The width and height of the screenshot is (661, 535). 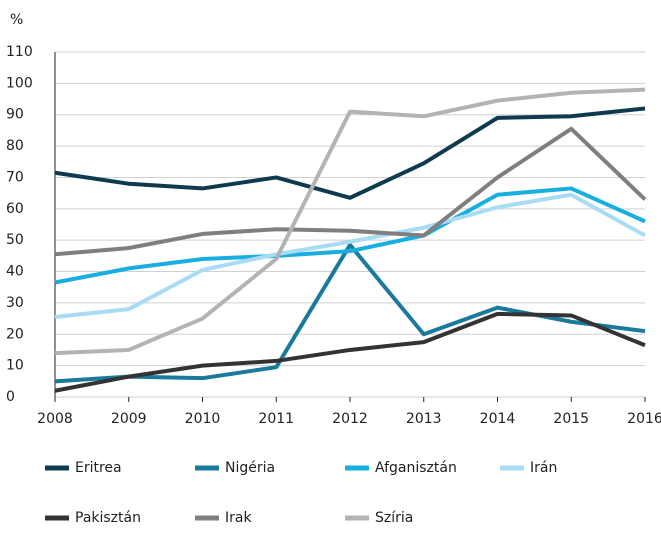 I want to click on x-tick-label: 2016, so click(x=644, y=419).